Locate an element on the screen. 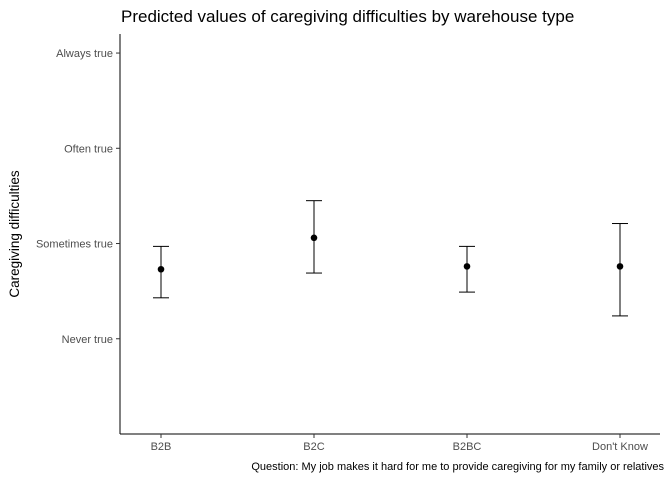 Image resolution: width=672 pixels, height=480 pixels. y-axis-title: Caregiving difficulties is located at coordinates (14, 234).